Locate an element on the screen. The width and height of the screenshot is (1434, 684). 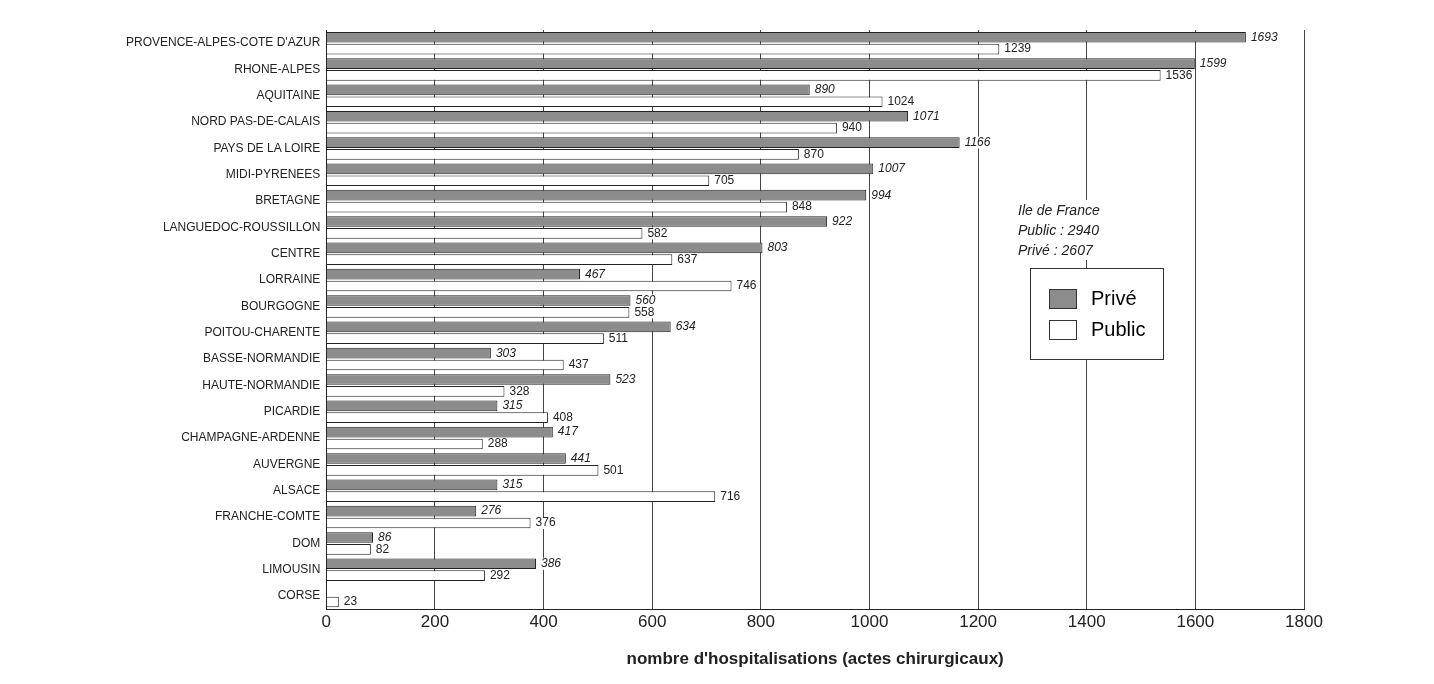
y-tick-label: LORRAINE is located at coordinates (289, 279).